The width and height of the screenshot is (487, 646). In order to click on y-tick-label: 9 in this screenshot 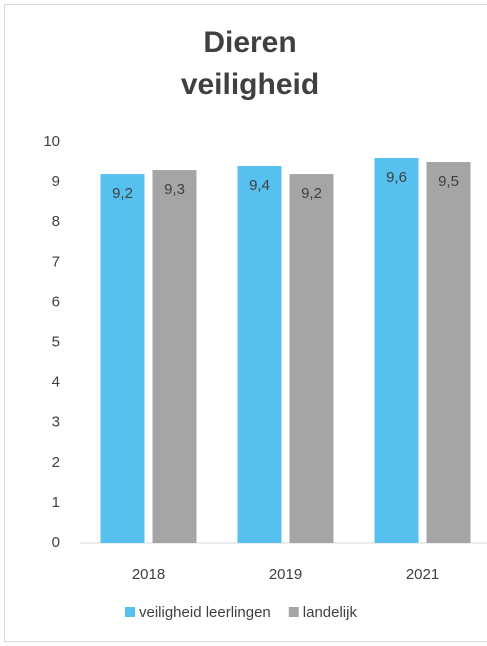, I will do `click(56, 181)`.